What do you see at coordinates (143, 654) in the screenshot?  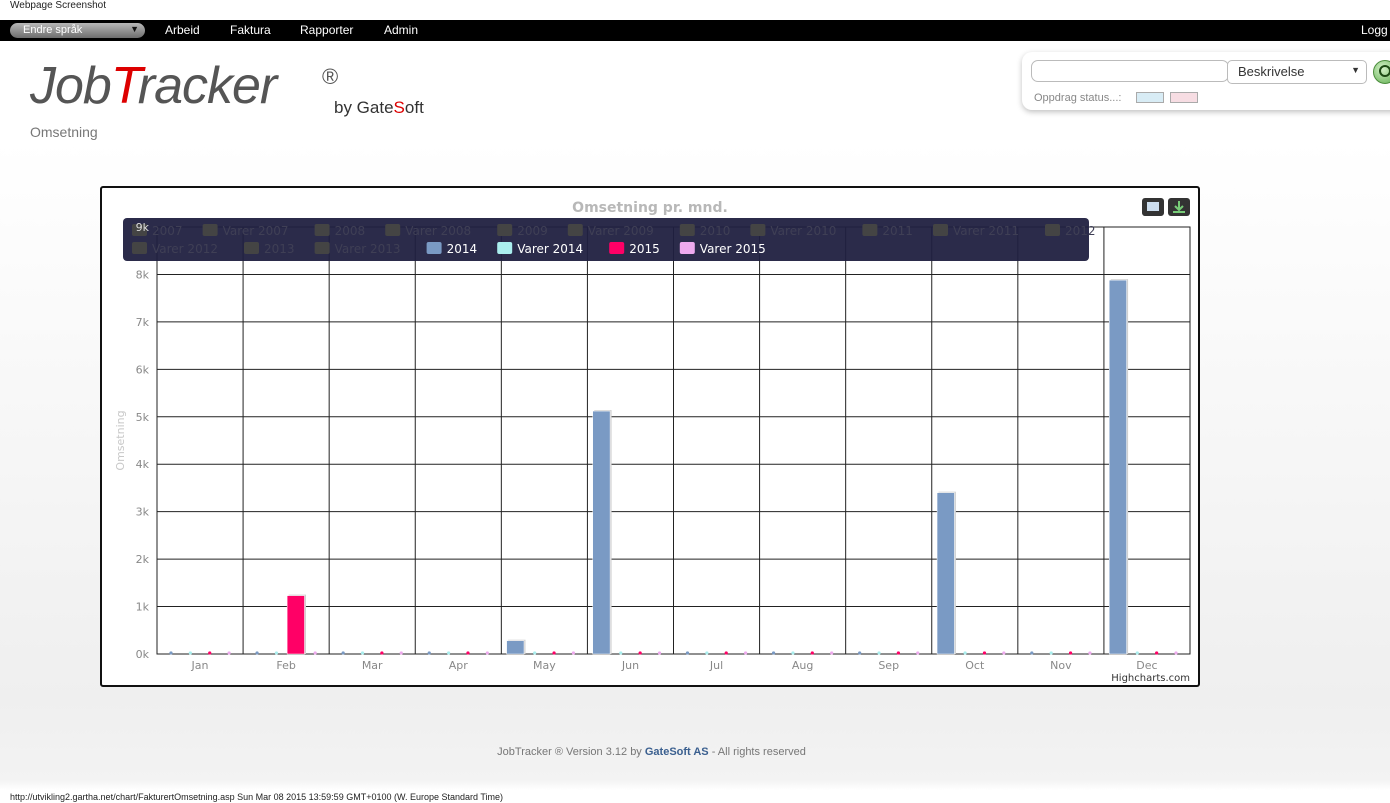 I see `y-tick-label: 0k` at bounding box center [143, 654].